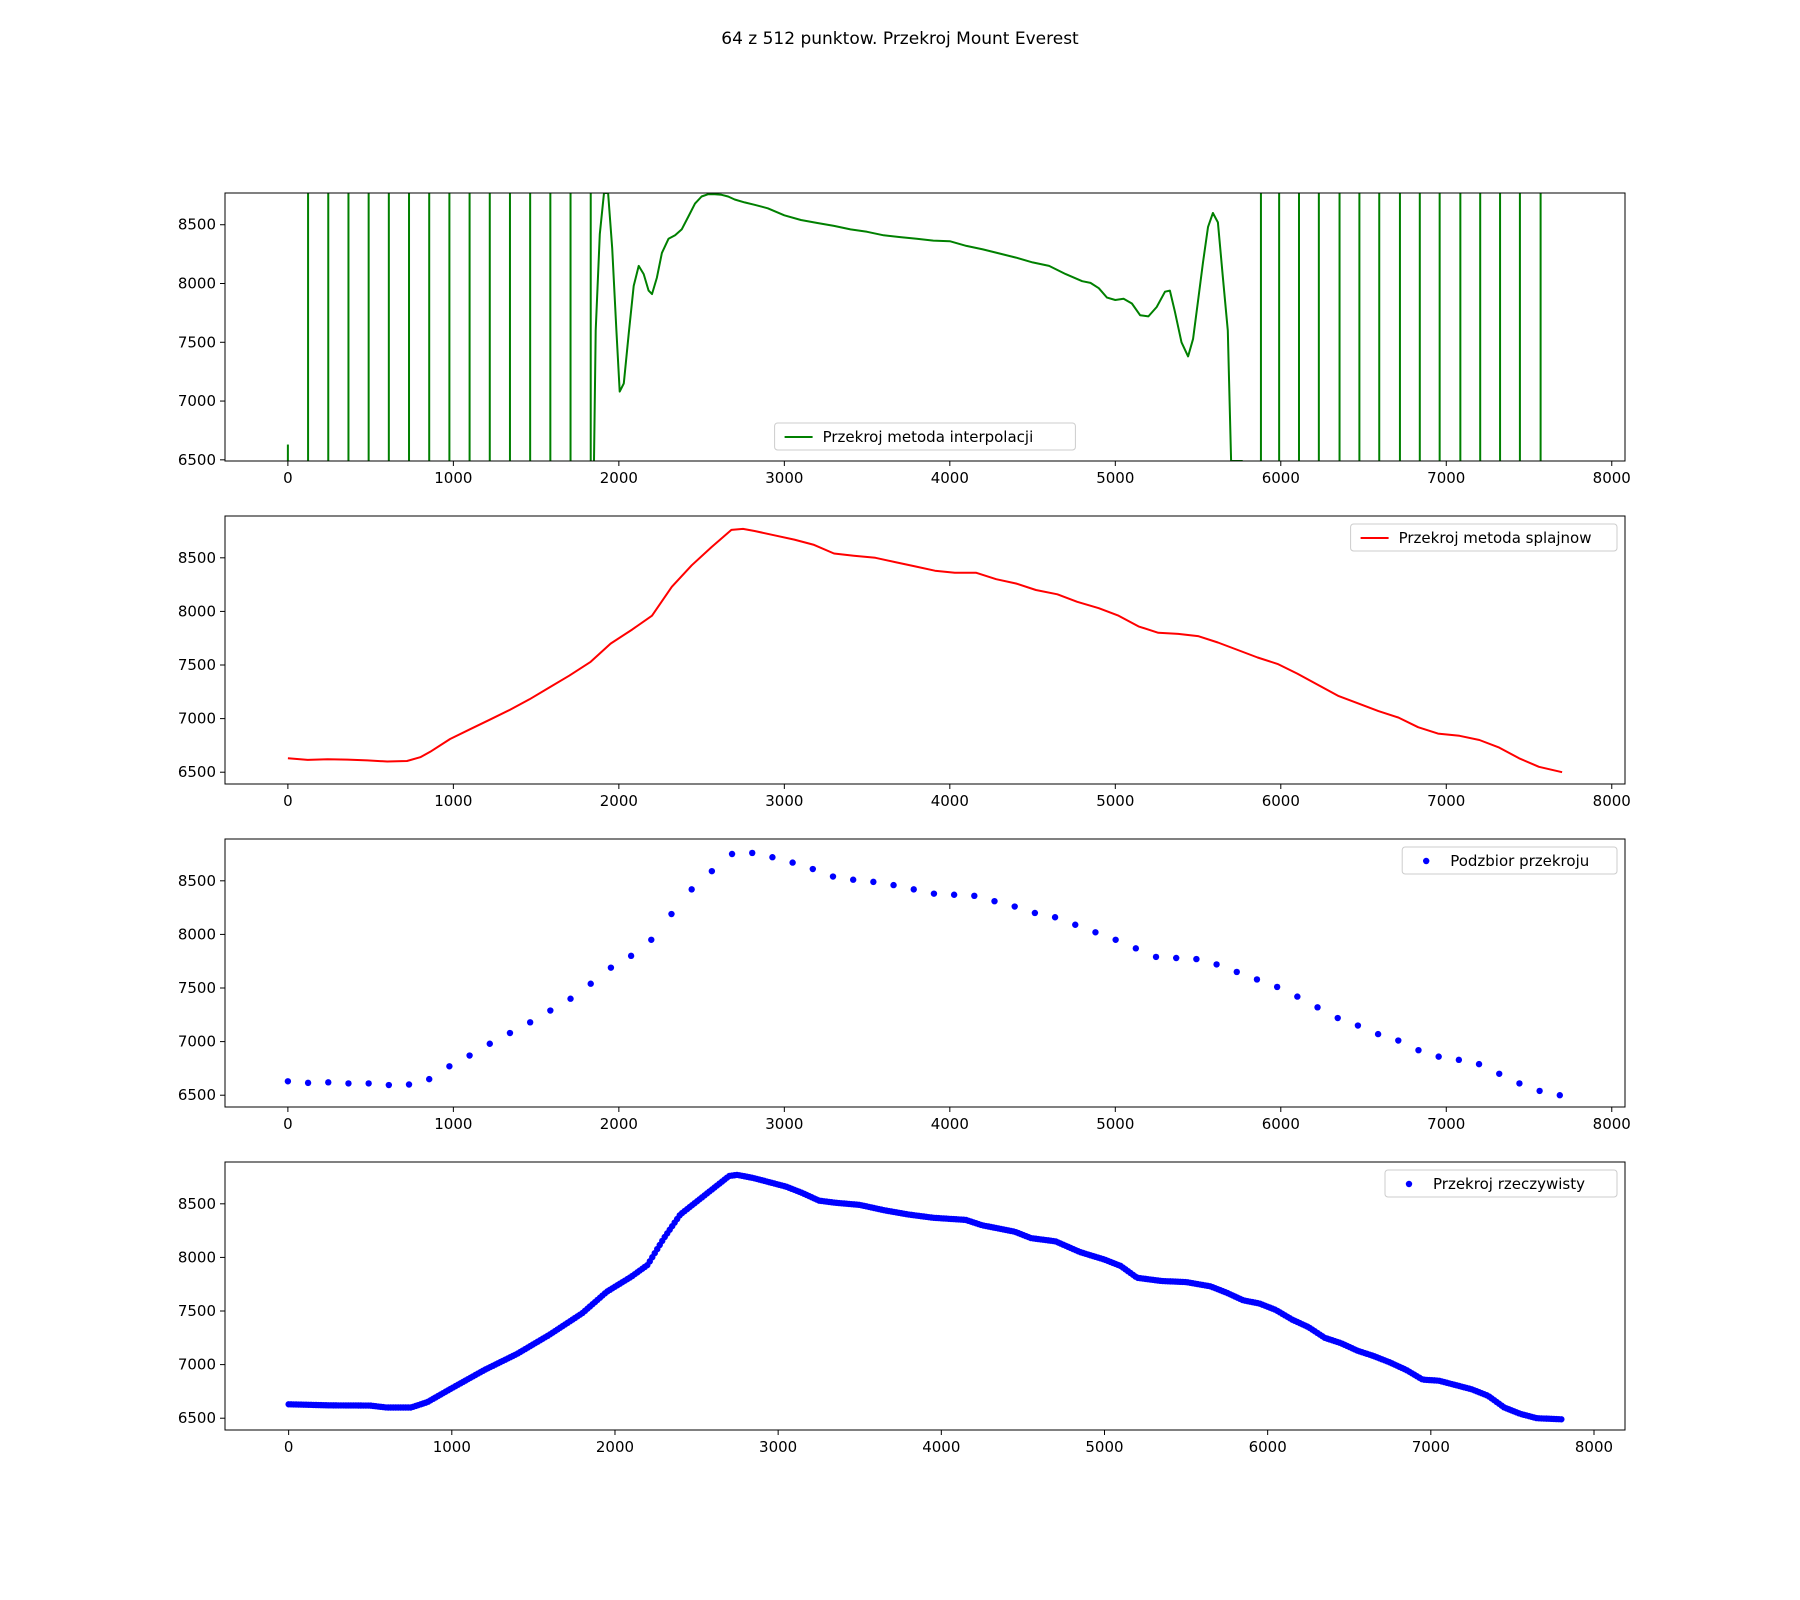 Image resolution: width=1800 pixels, height=1600 pixels. I want to click on legend: Przekroj metoda interpolacji, so click(925, 436).